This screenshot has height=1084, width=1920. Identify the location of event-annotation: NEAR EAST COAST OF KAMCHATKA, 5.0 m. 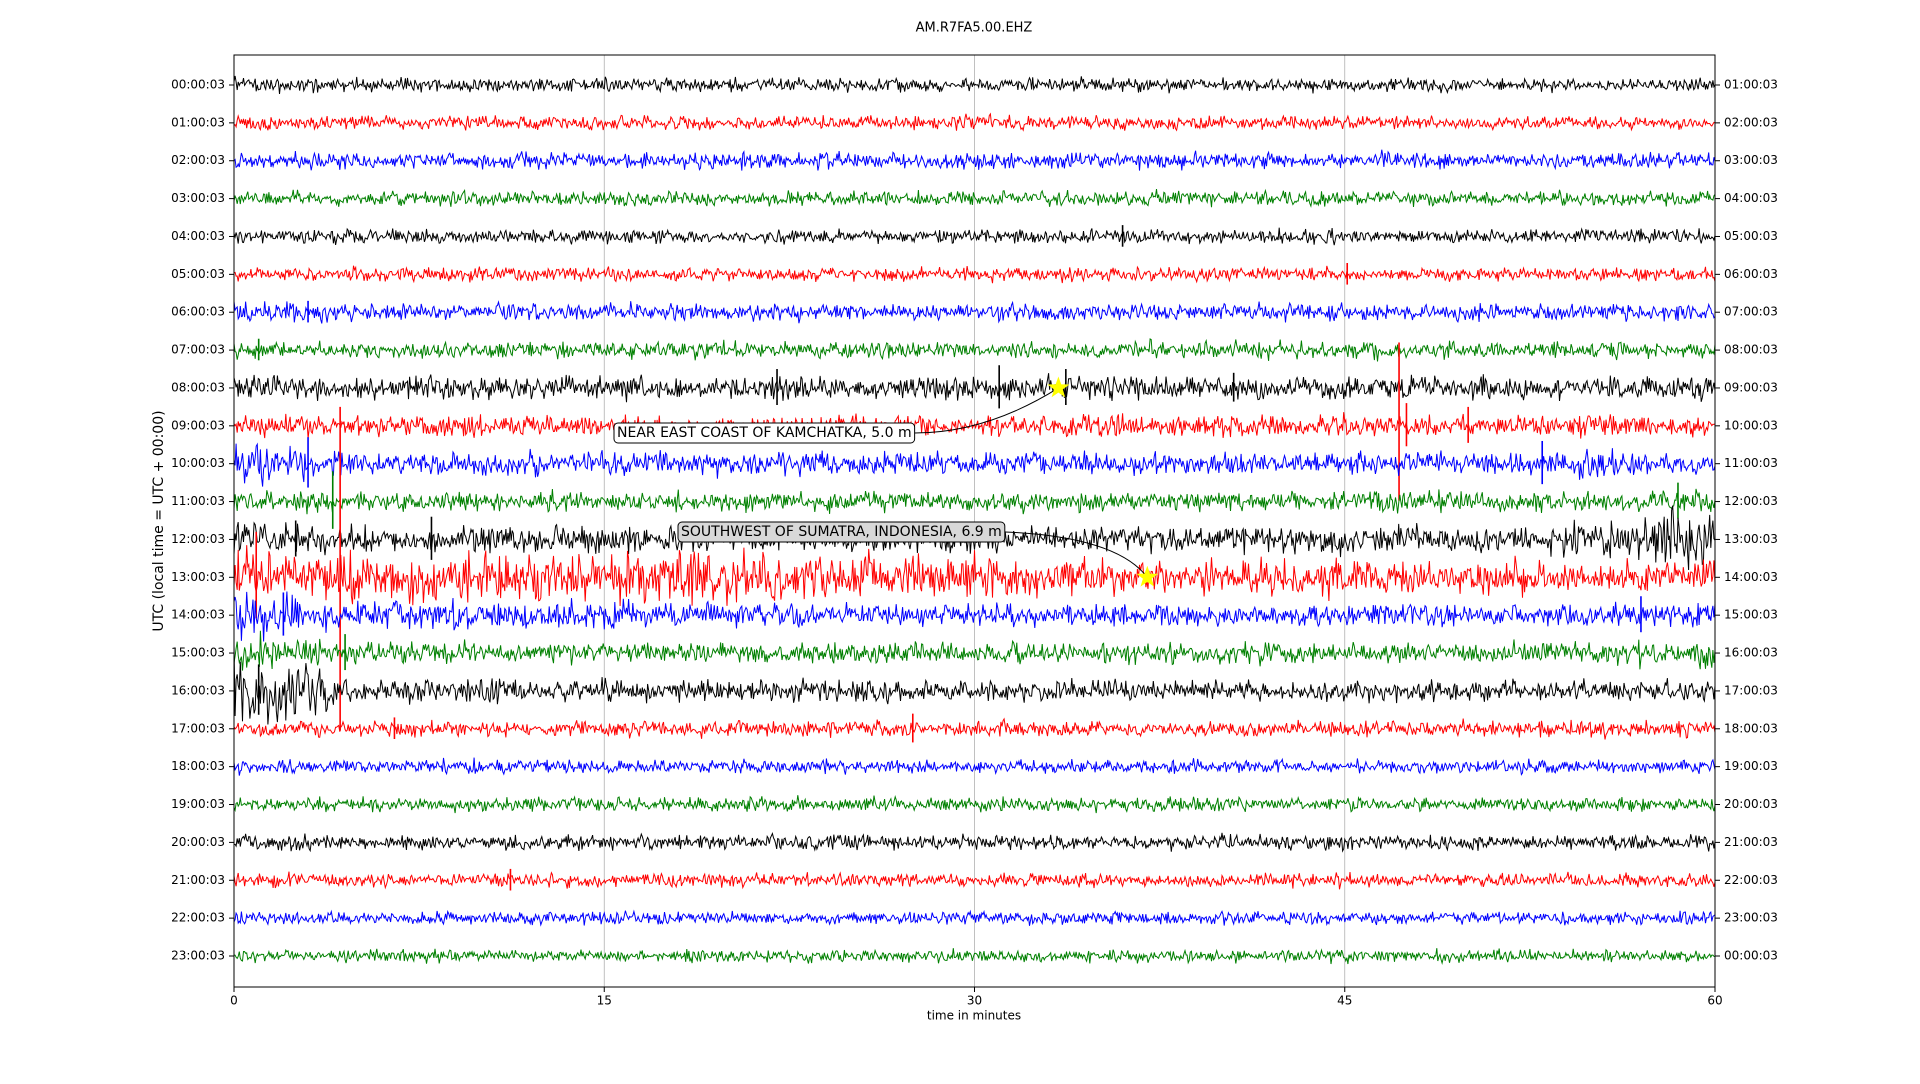
(836, 415).